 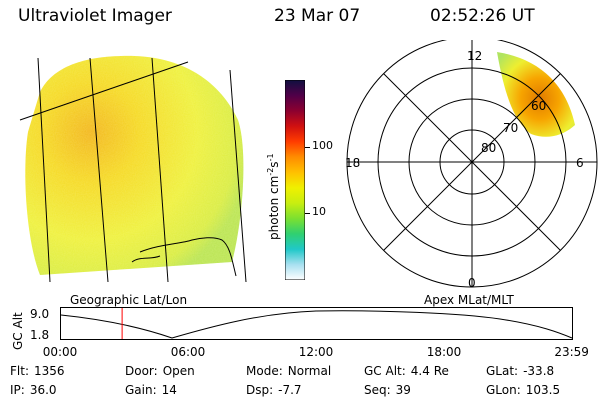 I want to click on info-value: 103.5, so click(x=543, y=390).